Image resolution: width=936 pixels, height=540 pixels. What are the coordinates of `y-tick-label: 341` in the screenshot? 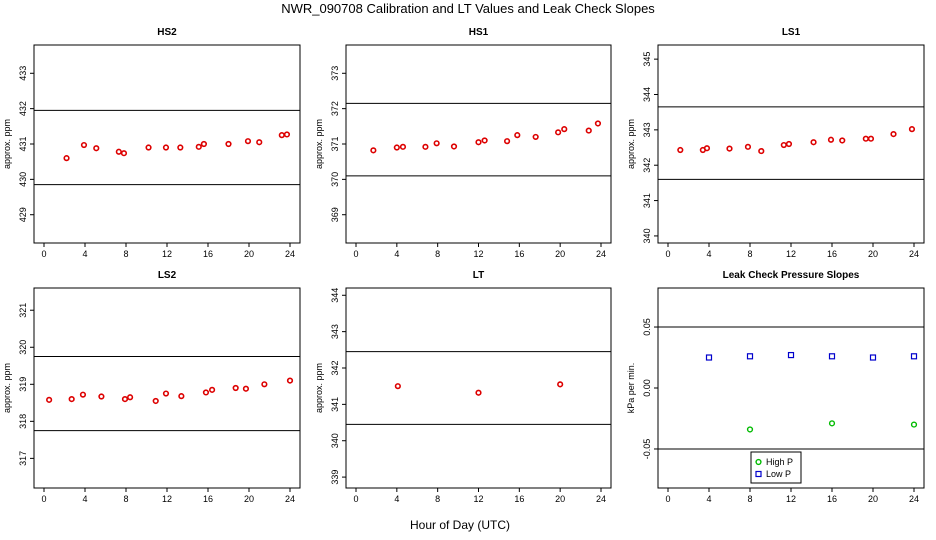 It's located at (335, 404).